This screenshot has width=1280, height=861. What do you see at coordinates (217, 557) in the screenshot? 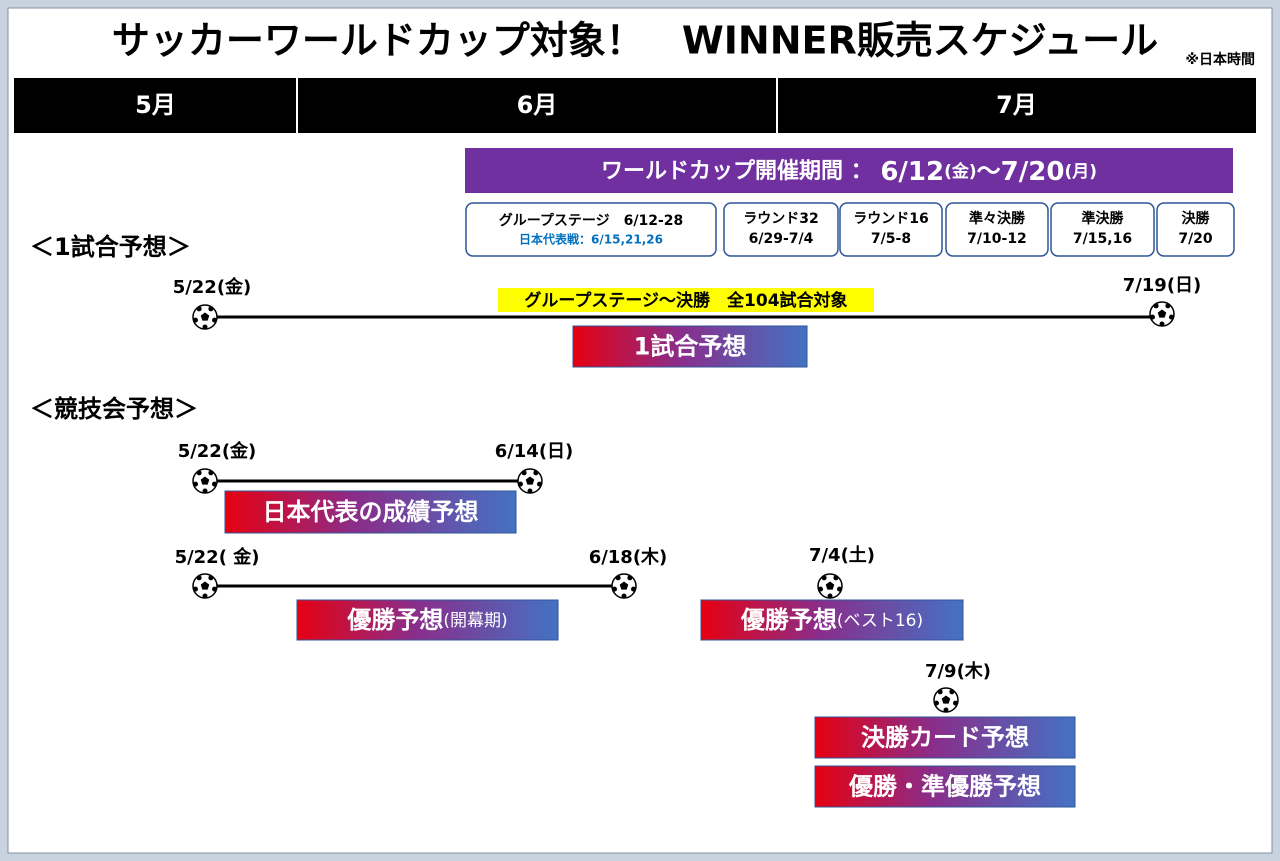
I see `label: 5/22( 金)` at bounding box center [217, 557].